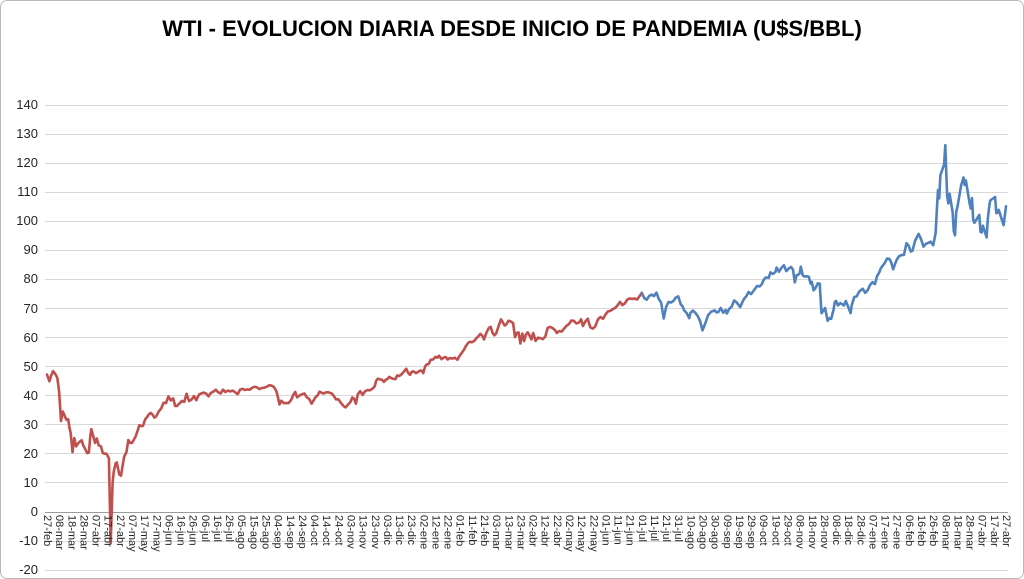 This screenshot has height=579, width=1024. What do you see at coordinates (156, 533) in the screenshot?
I see `x-axis-tick-label: 27-may` at bounding box center [156, 533].